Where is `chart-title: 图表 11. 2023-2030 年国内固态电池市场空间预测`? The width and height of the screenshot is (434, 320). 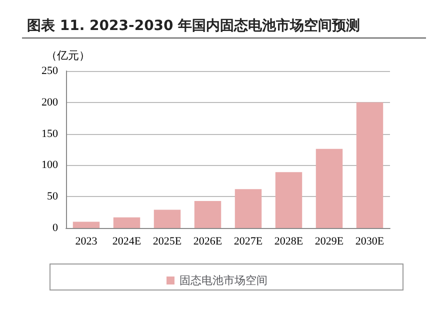 chart-title: 图表 11. 2023-2030 年国内固态电池市场空间预测 is located at coordinates (193, 25).